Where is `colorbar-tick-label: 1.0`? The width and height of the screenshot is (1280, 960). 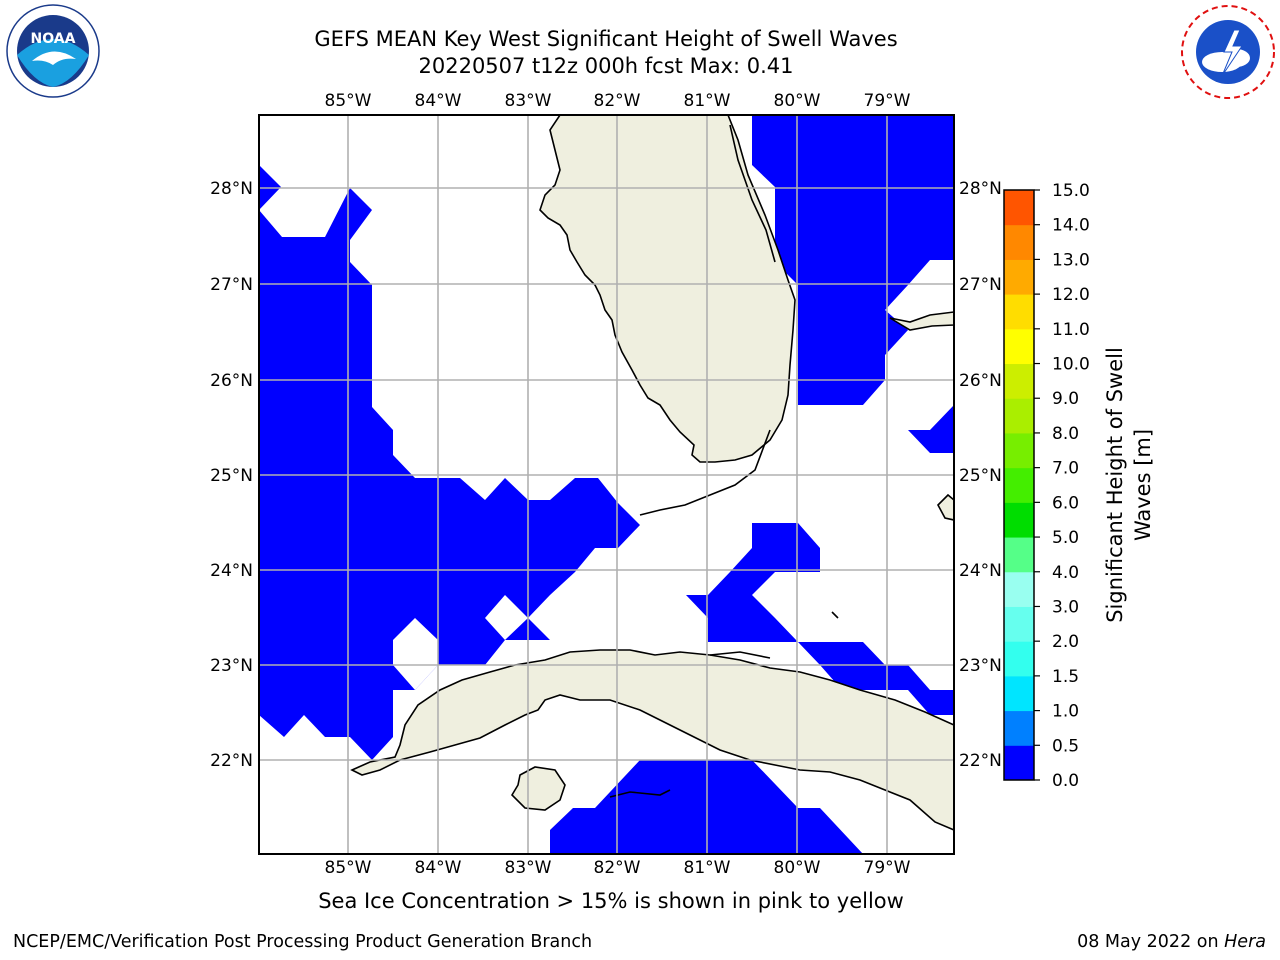 colorbar-tick-label: 1.0 is located at coordinates (1065, 712).